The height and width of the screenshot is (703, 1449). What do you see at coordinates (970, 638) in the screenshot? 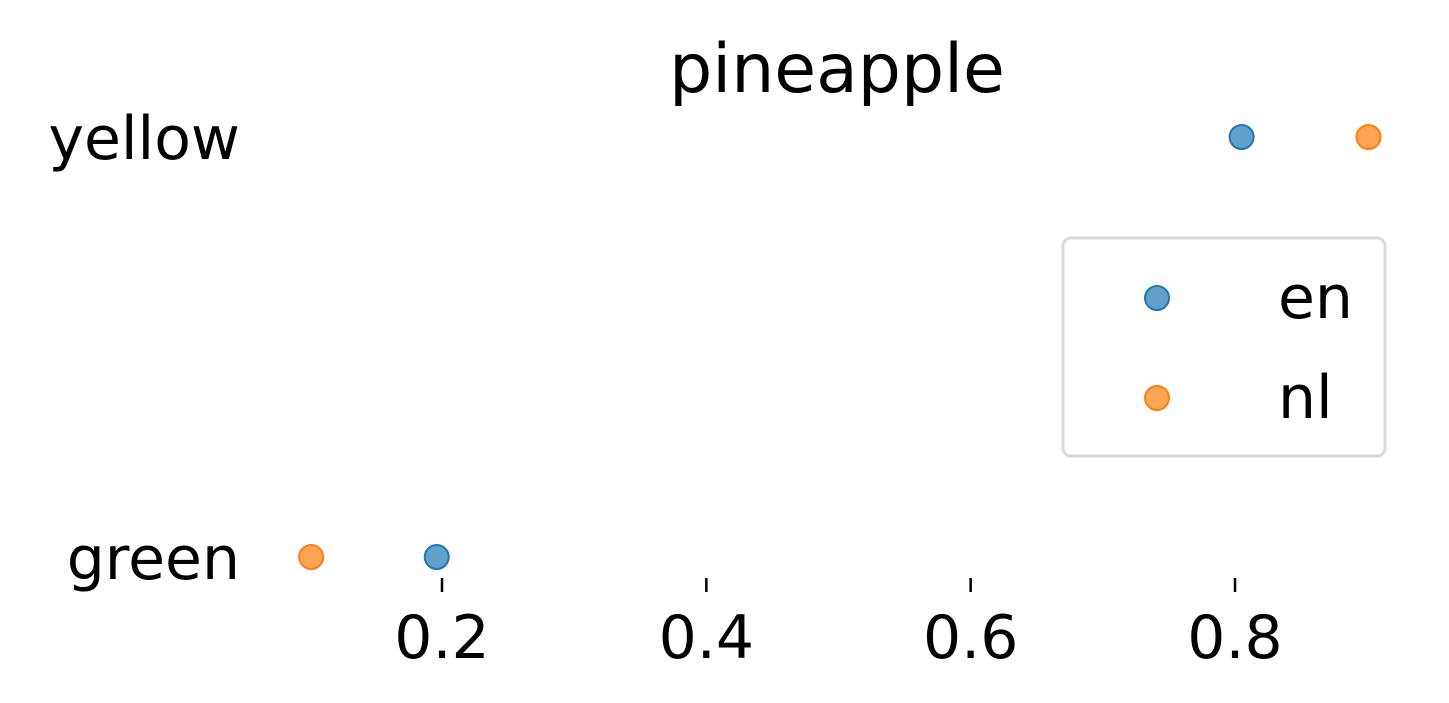
I see `x-tick-label: 0.6` at bounding box center [970, 638].